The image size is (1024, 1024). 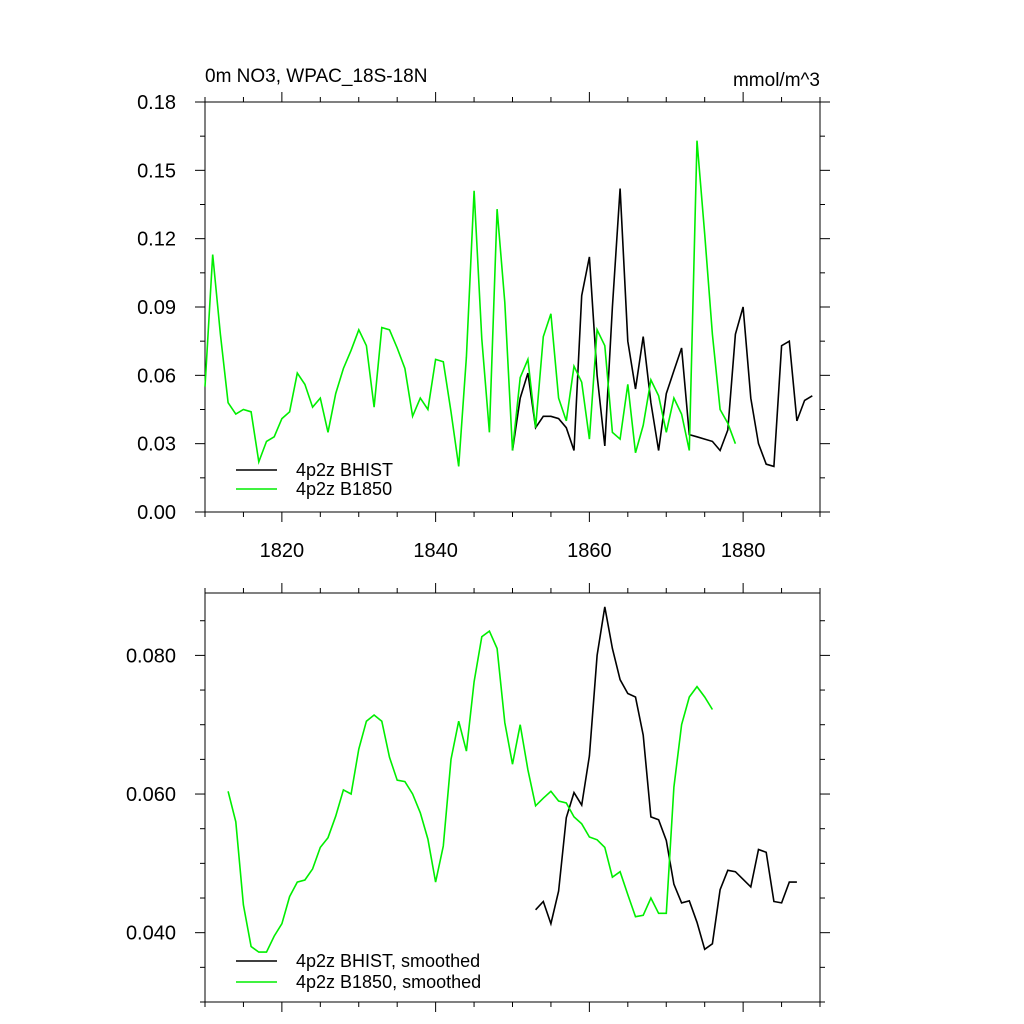 I want to click on legend-label: 4p2z B1850, so click(x=344, y=489).